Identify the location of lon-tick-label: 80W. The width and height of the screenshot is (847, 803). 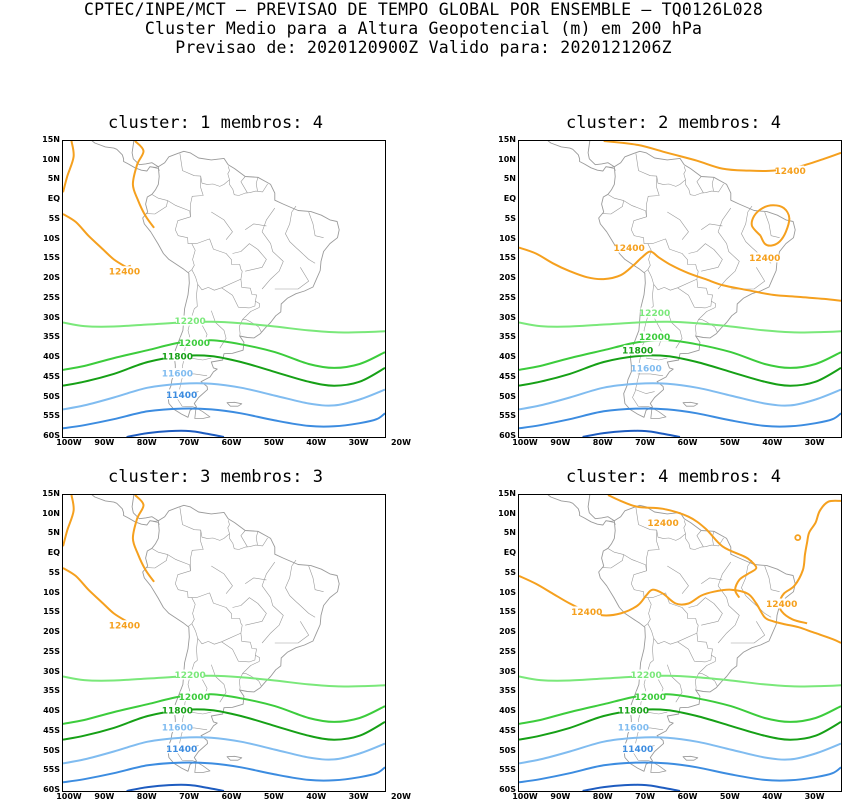
(146, 796).